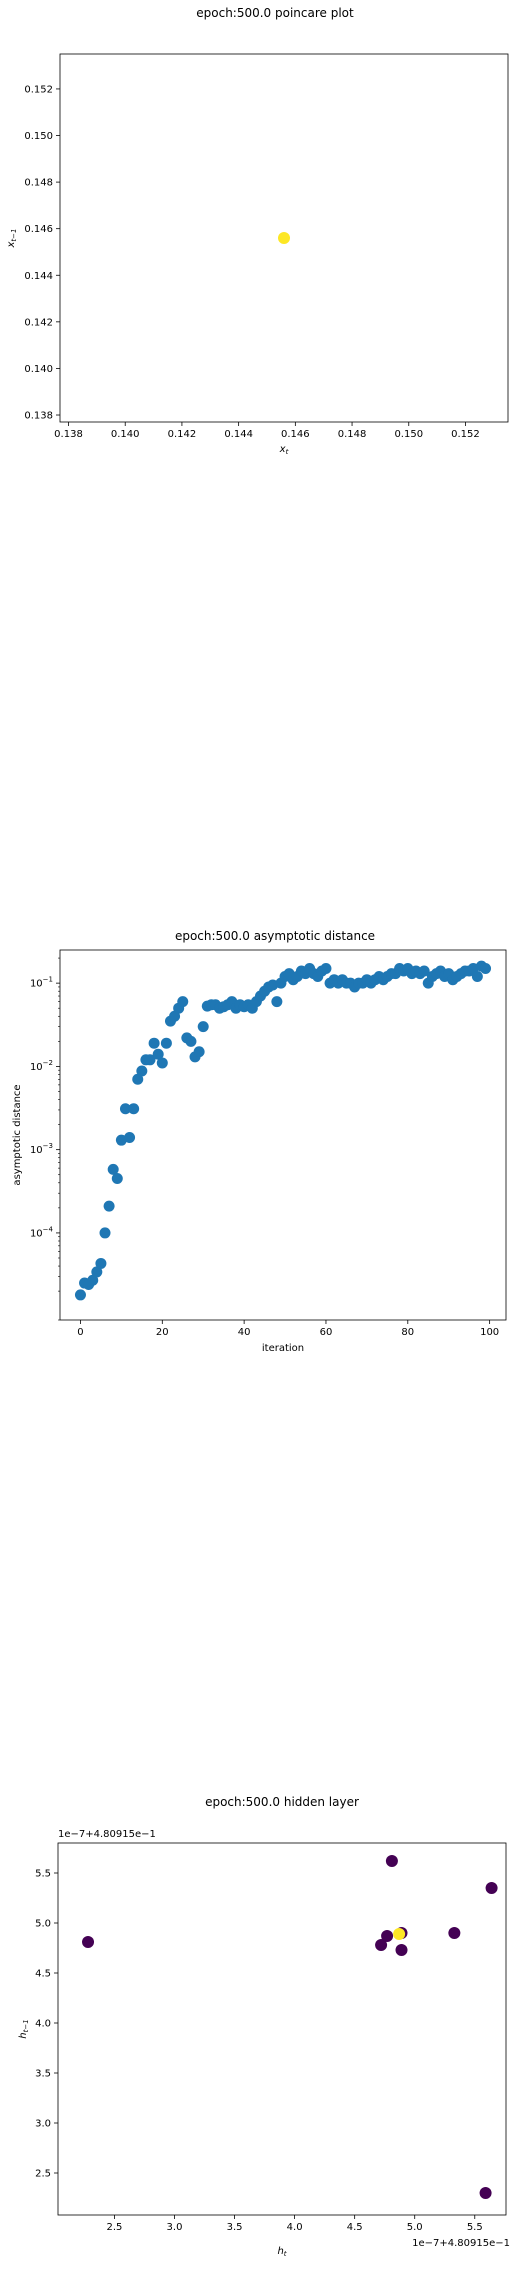  What do you see at coordinates (42, 1232) in the screenshot?
I see `y-tick-label: 10⁻⁴` at bounding box center [42, 1232].